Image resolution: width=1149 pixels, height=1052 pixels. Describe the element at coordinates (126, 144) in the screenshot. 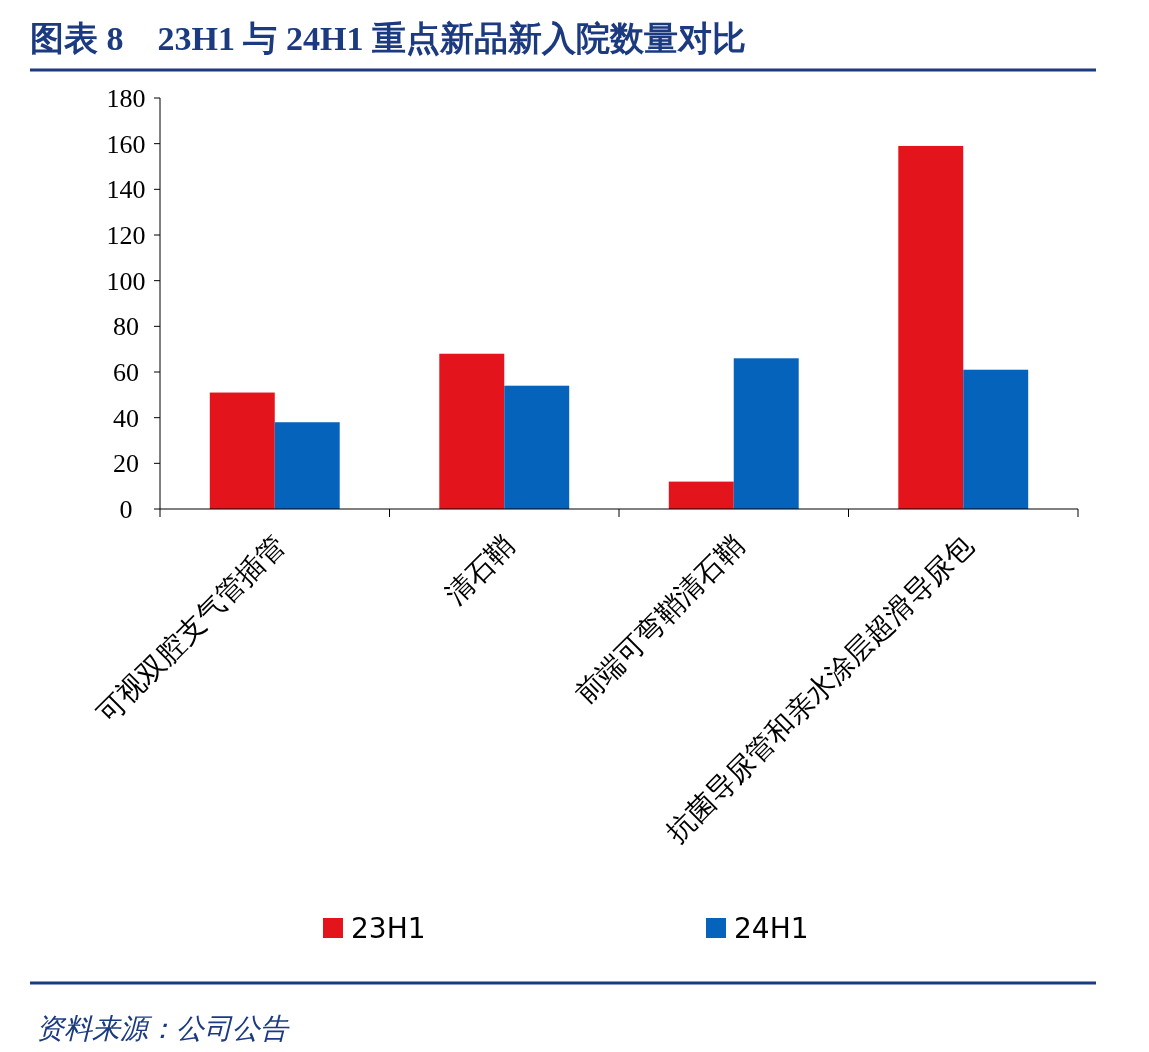

I see `y-tick-label: 160` at that location.